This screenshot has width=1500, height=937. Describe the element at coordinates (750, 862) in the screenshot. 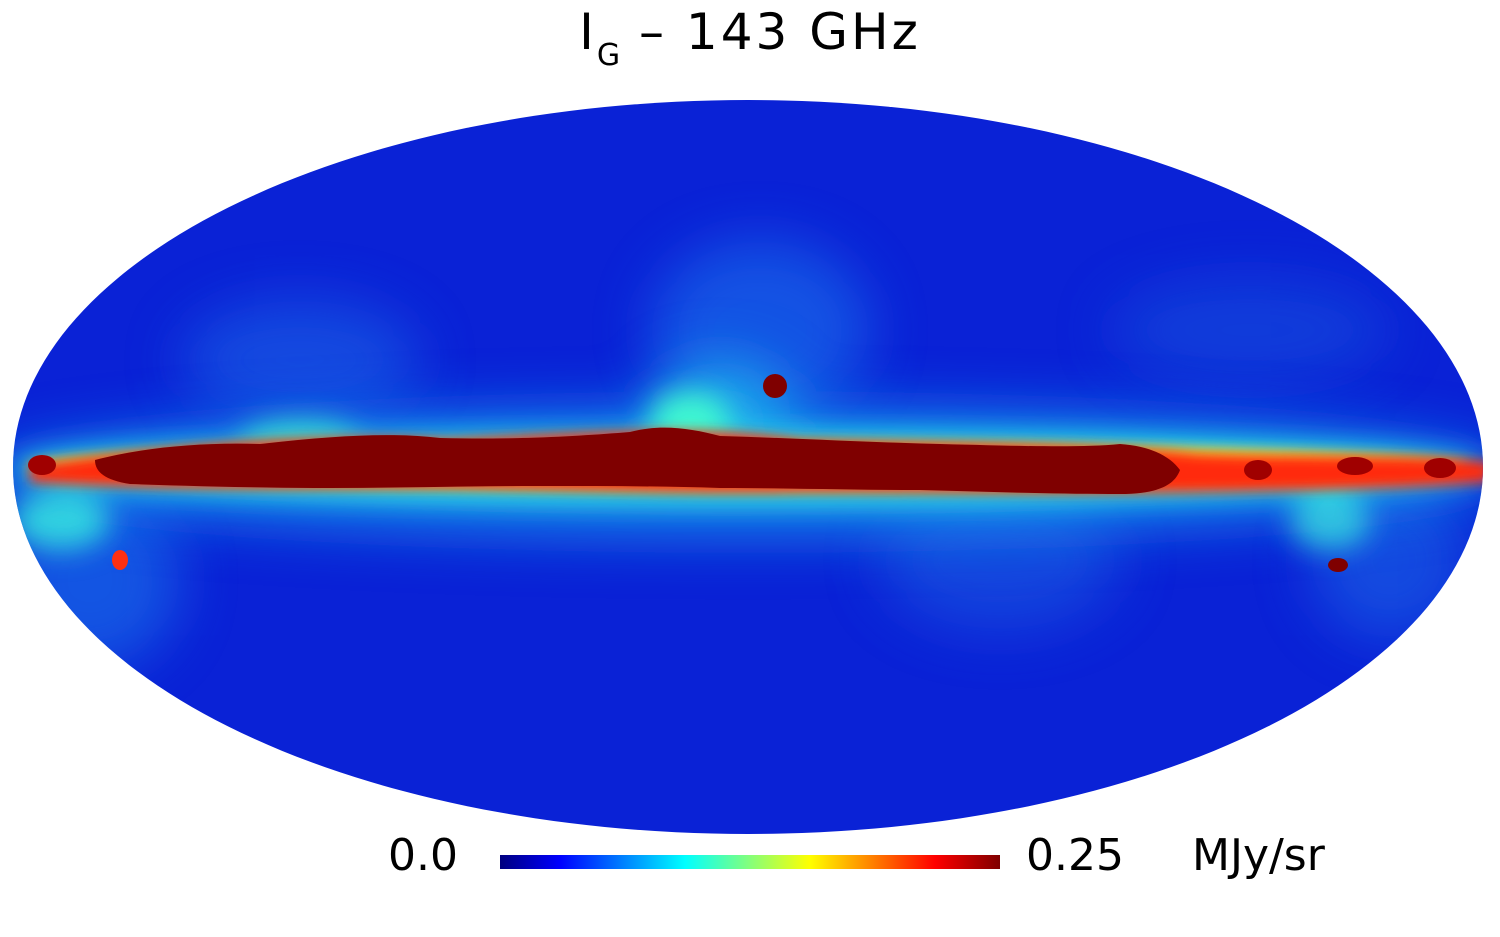

I see `colorbar` at that location.